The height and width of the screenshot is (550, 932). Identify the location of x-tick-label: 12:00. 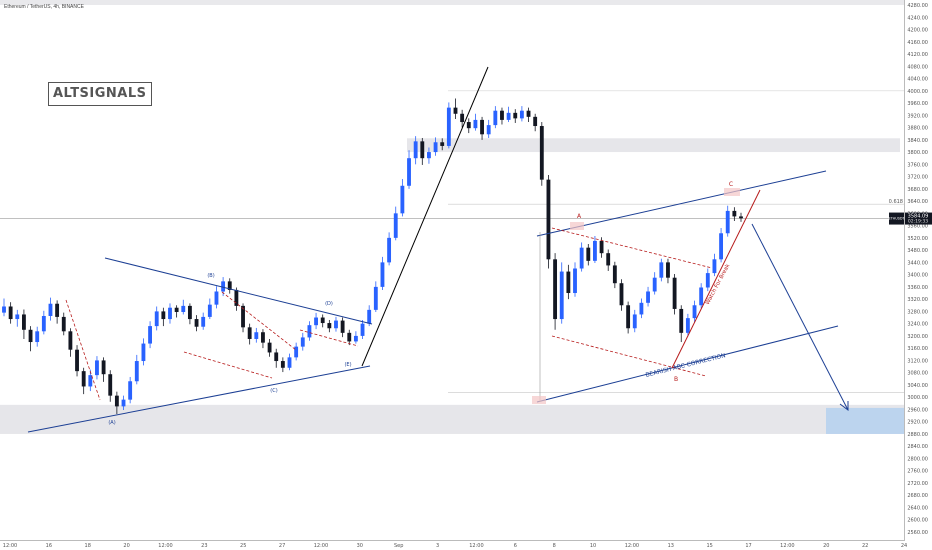
(787, 546).